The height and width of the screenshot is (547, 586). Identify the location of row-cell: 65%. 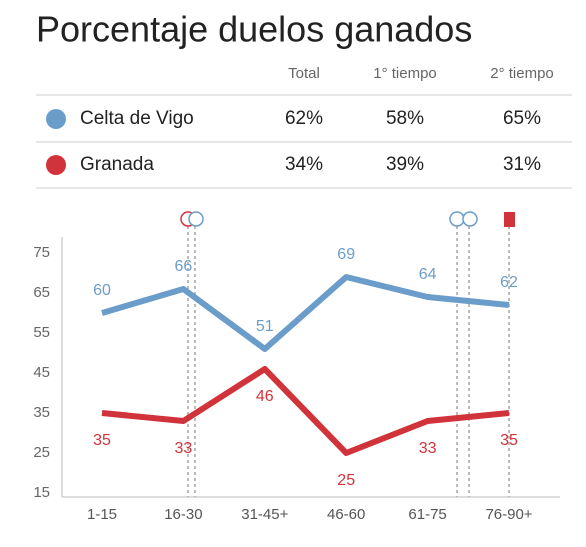
(522, 118).